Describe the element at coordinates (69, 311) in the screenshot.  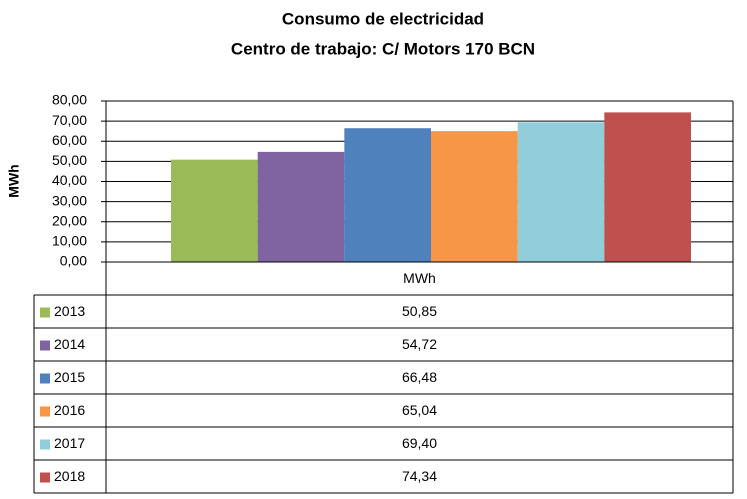
I see `legend-label: 2013` at that location.